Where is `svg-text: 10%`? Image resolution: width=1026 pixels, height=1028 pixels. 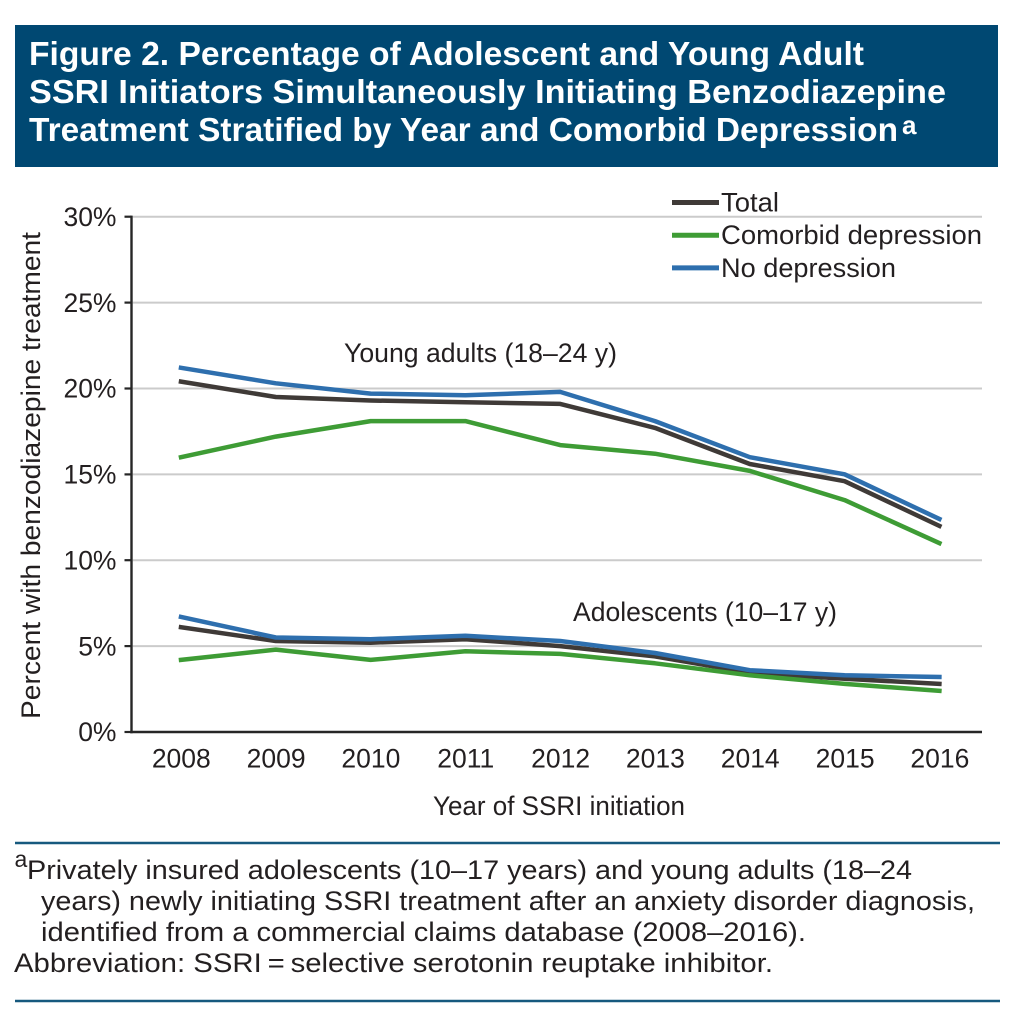 svg-text: 10% is located at coordinates (89, 560).